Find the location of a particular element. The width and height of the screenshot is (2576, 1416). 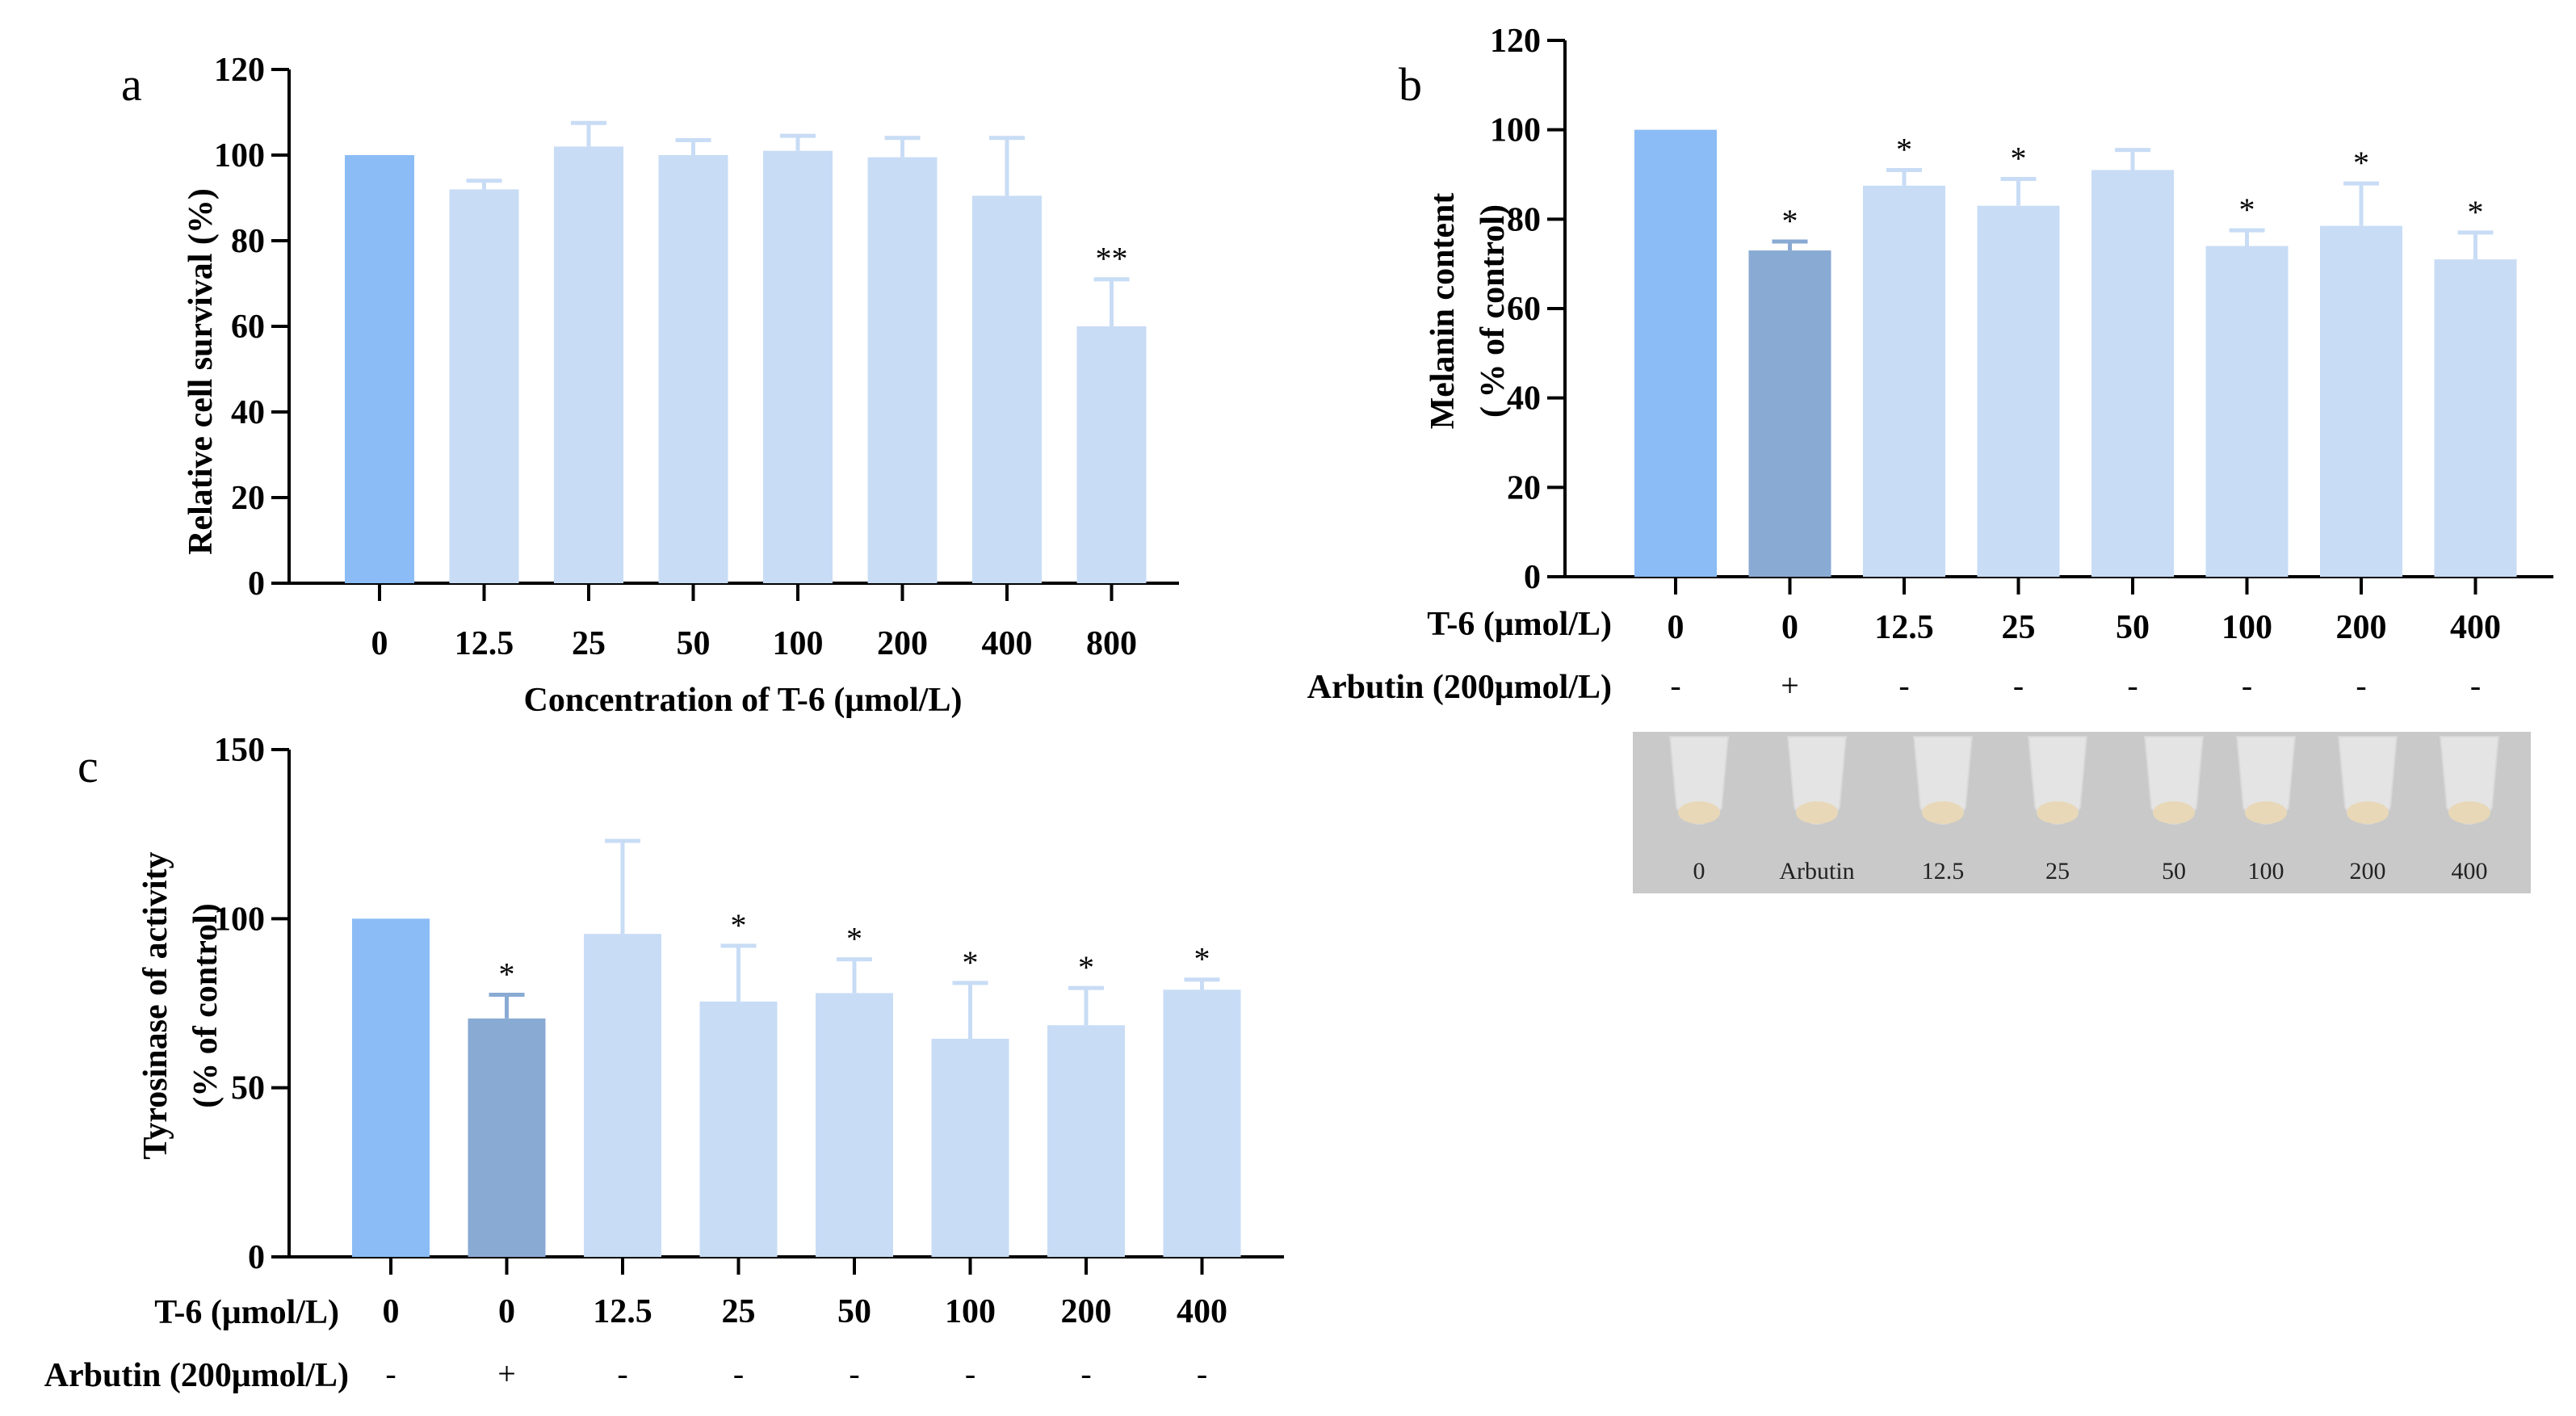

panel-b-row1-label: T-6 (μmol/L) is located at coordinates (1519, 625).